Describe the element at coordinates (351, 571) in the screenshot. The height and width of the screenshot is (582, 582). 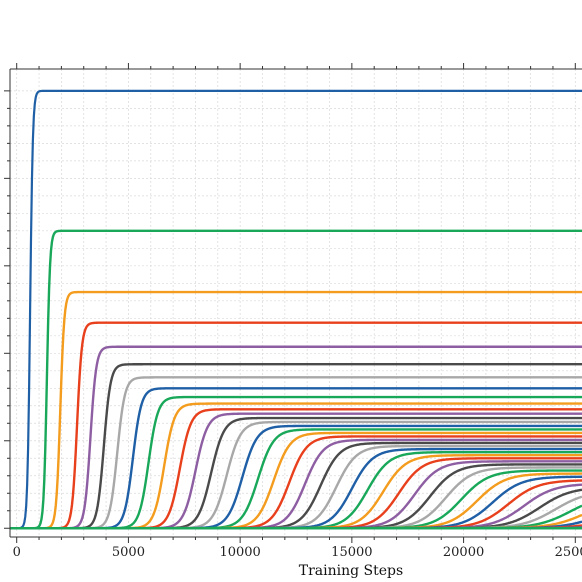
I see `x-axis-label: Training Steps` at that location.